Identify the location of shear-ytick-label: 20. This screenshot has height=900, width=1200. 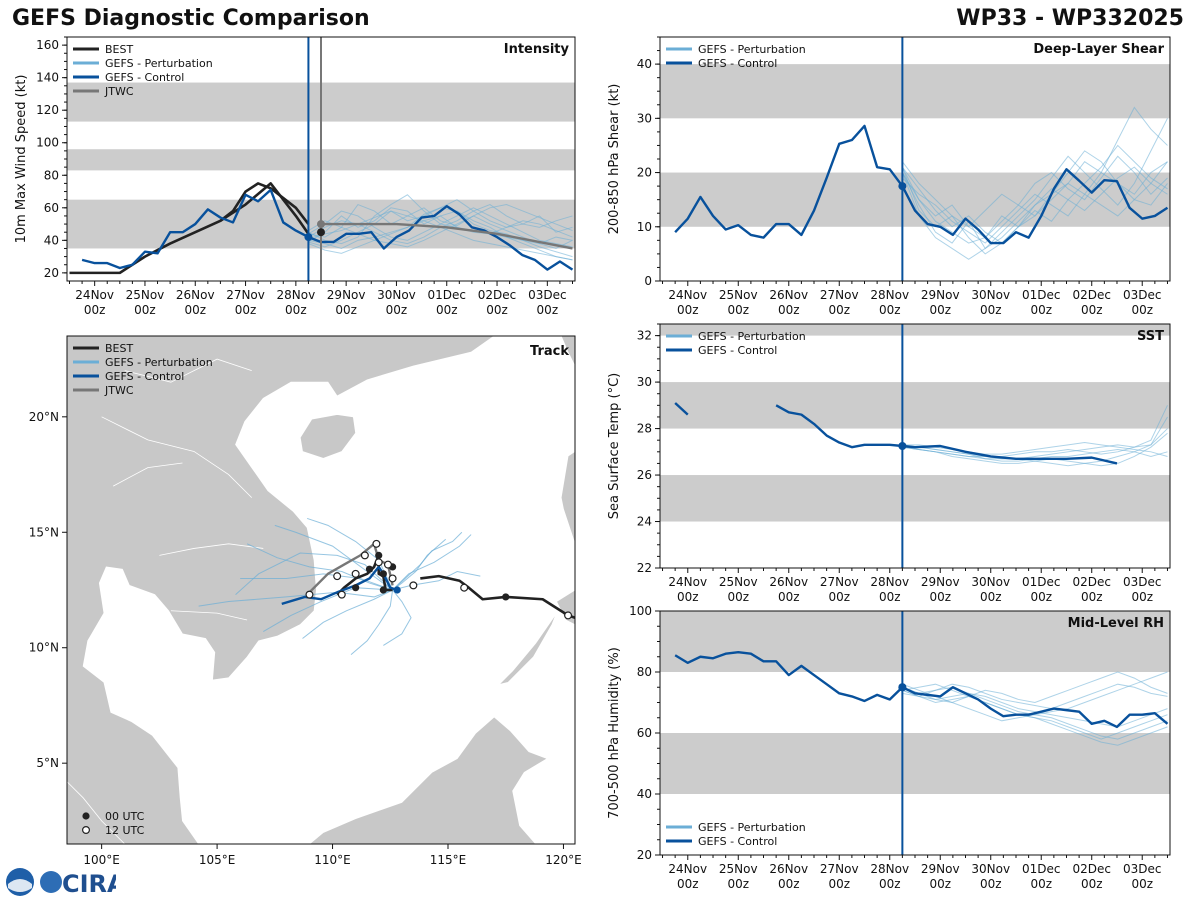
(644, 173).